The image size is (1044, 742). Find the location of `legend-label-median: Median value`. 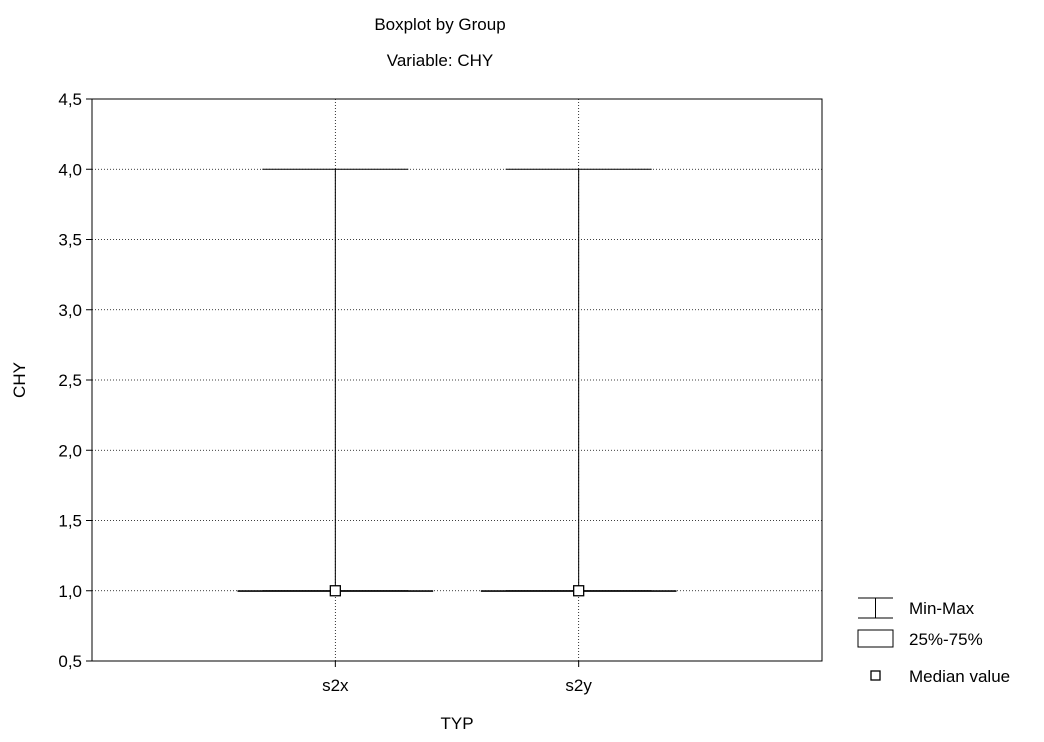

legend-label-median: Median value is located at coordinates (959, 676).